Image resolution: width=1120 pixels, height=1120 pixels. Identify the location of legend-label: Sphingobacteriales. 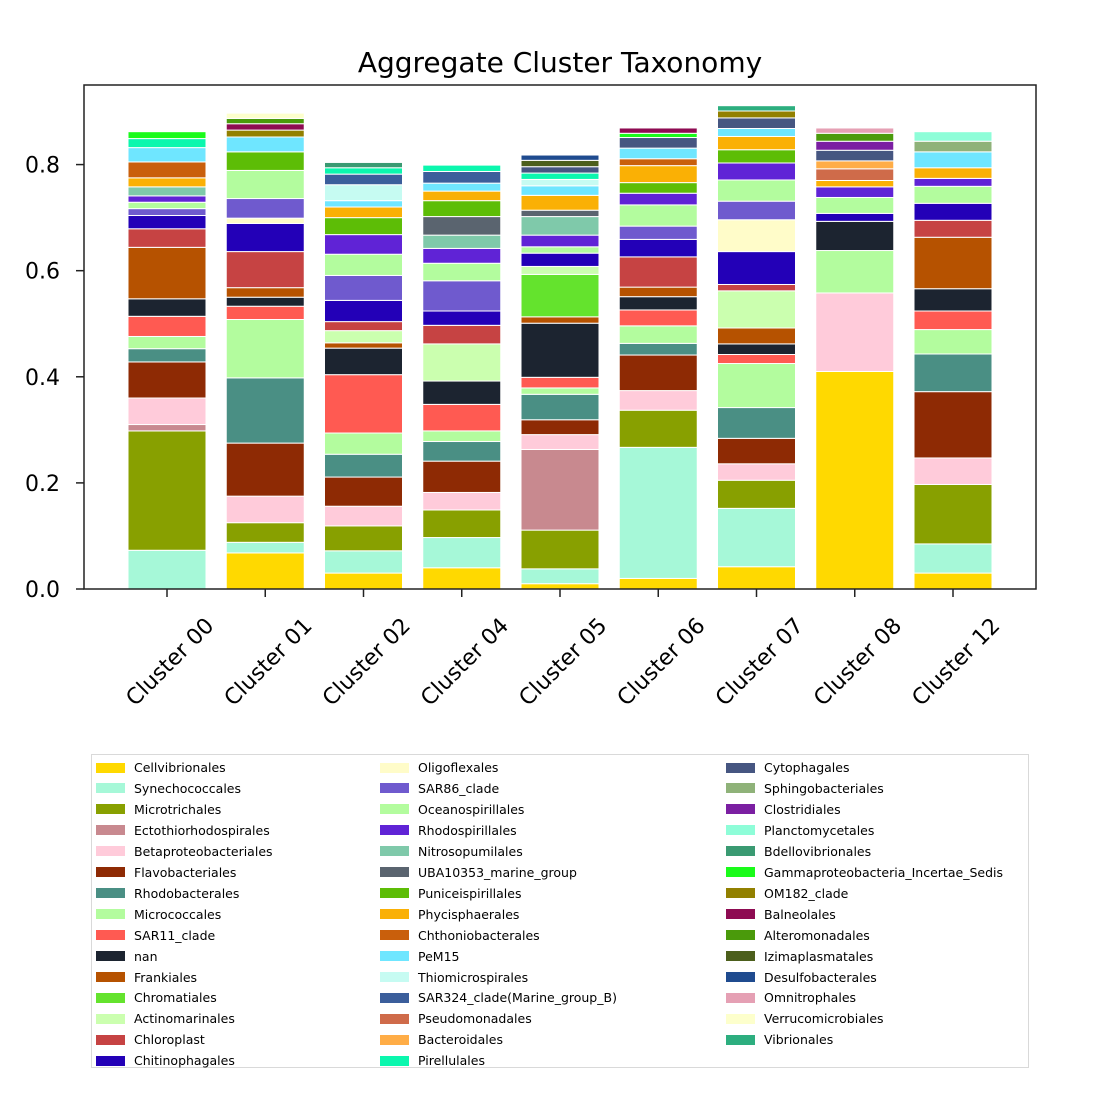
(824, 788).